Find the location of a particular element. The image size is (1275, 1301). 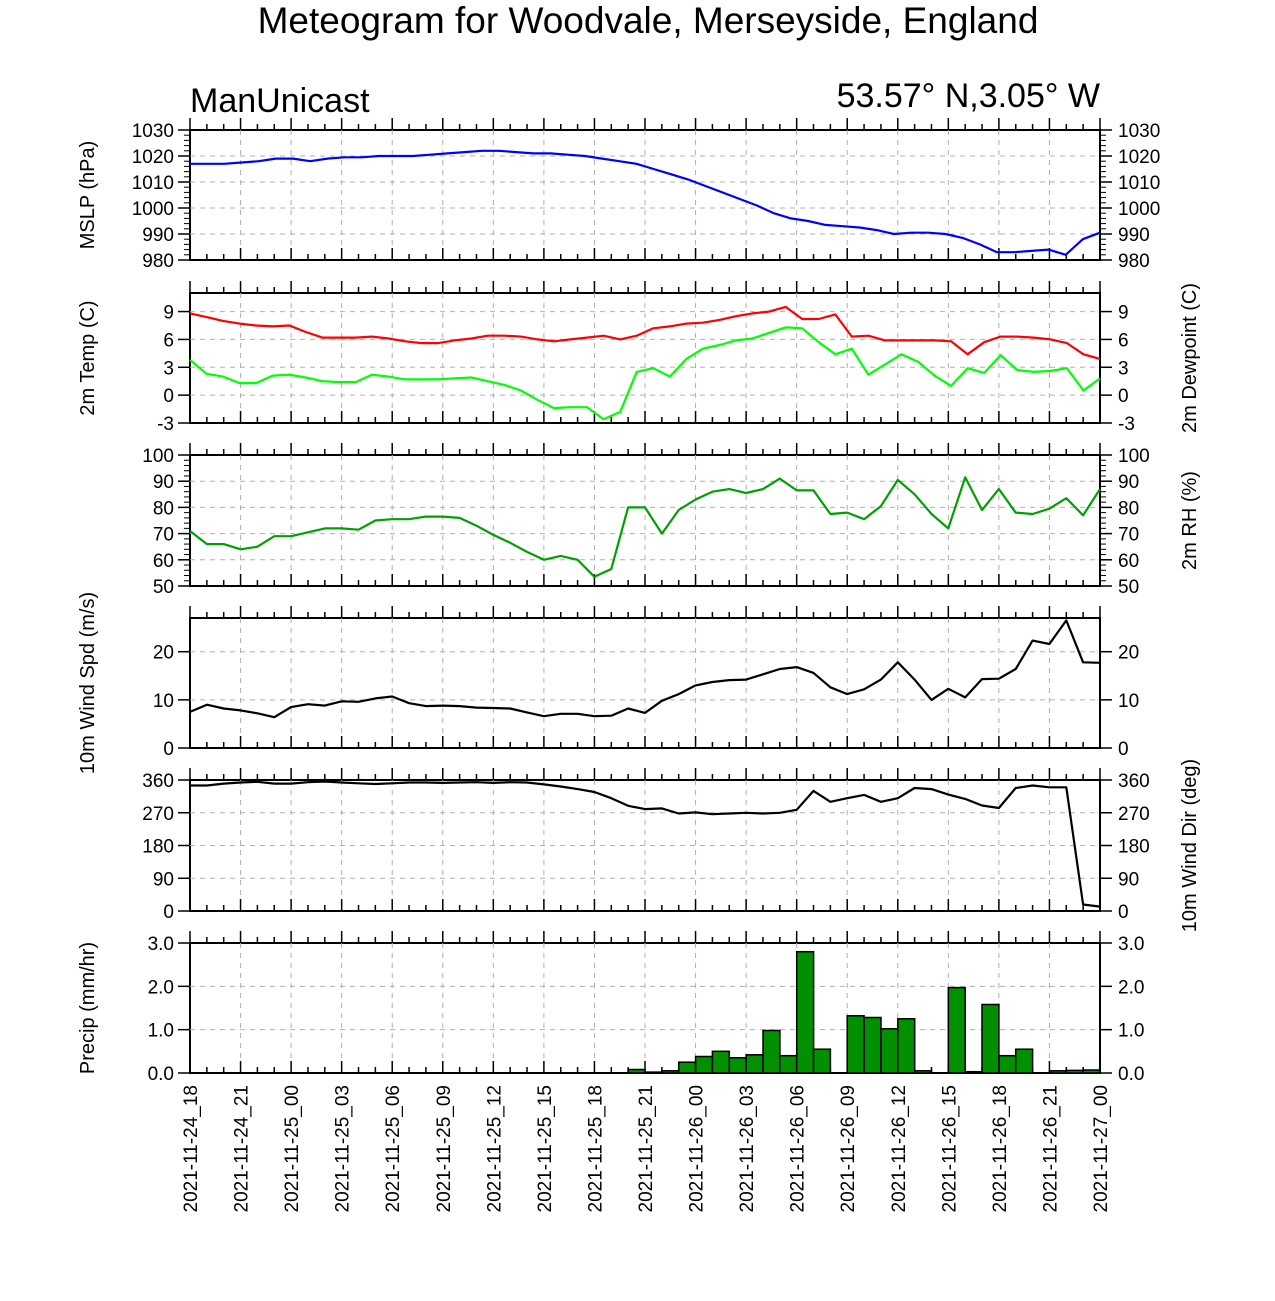

y-tick-label-right: 9 is located at coordinates (1123, 313).